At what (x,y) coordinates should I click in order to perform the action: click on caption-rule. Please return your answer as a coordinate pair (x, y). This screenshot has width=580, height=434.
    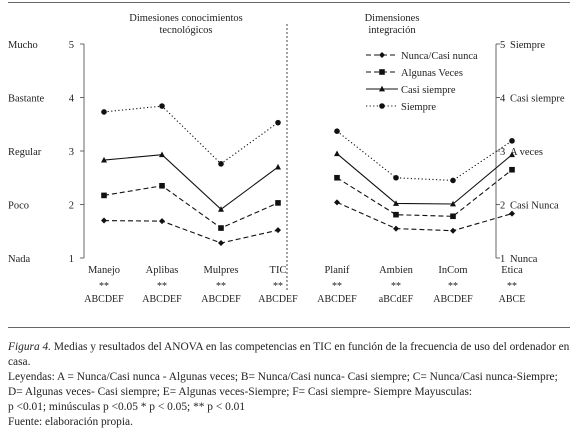
    Looking at the image, I should click on (289, 327).